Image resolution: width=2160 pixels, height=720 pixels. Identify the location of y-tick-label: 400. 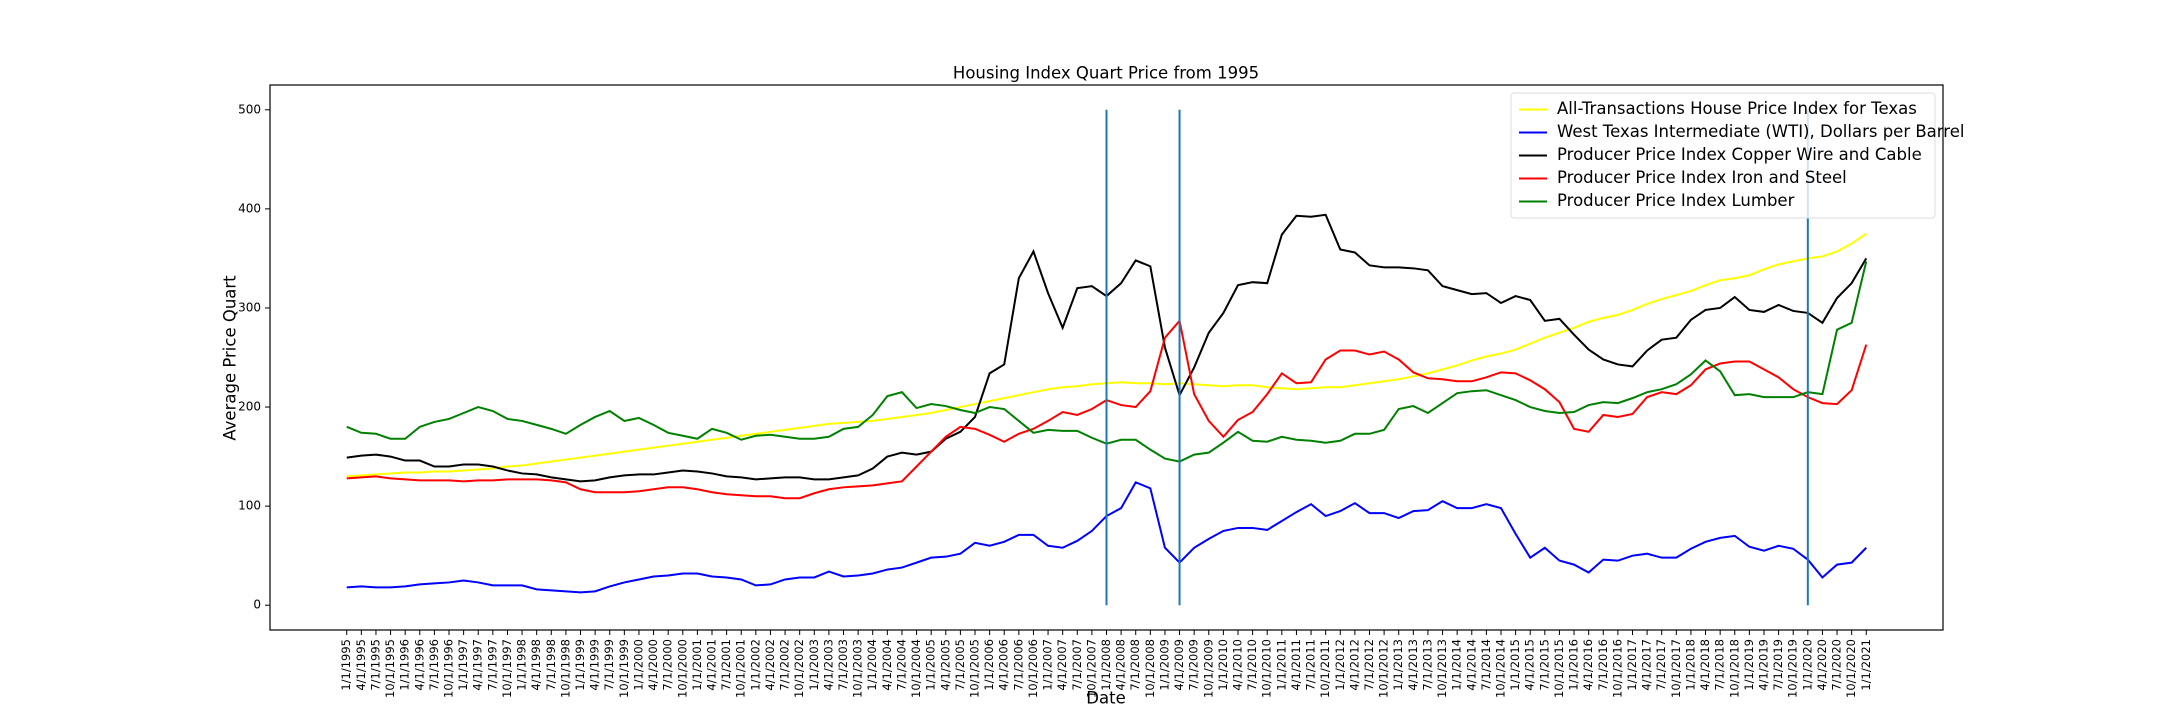
(249, 208).